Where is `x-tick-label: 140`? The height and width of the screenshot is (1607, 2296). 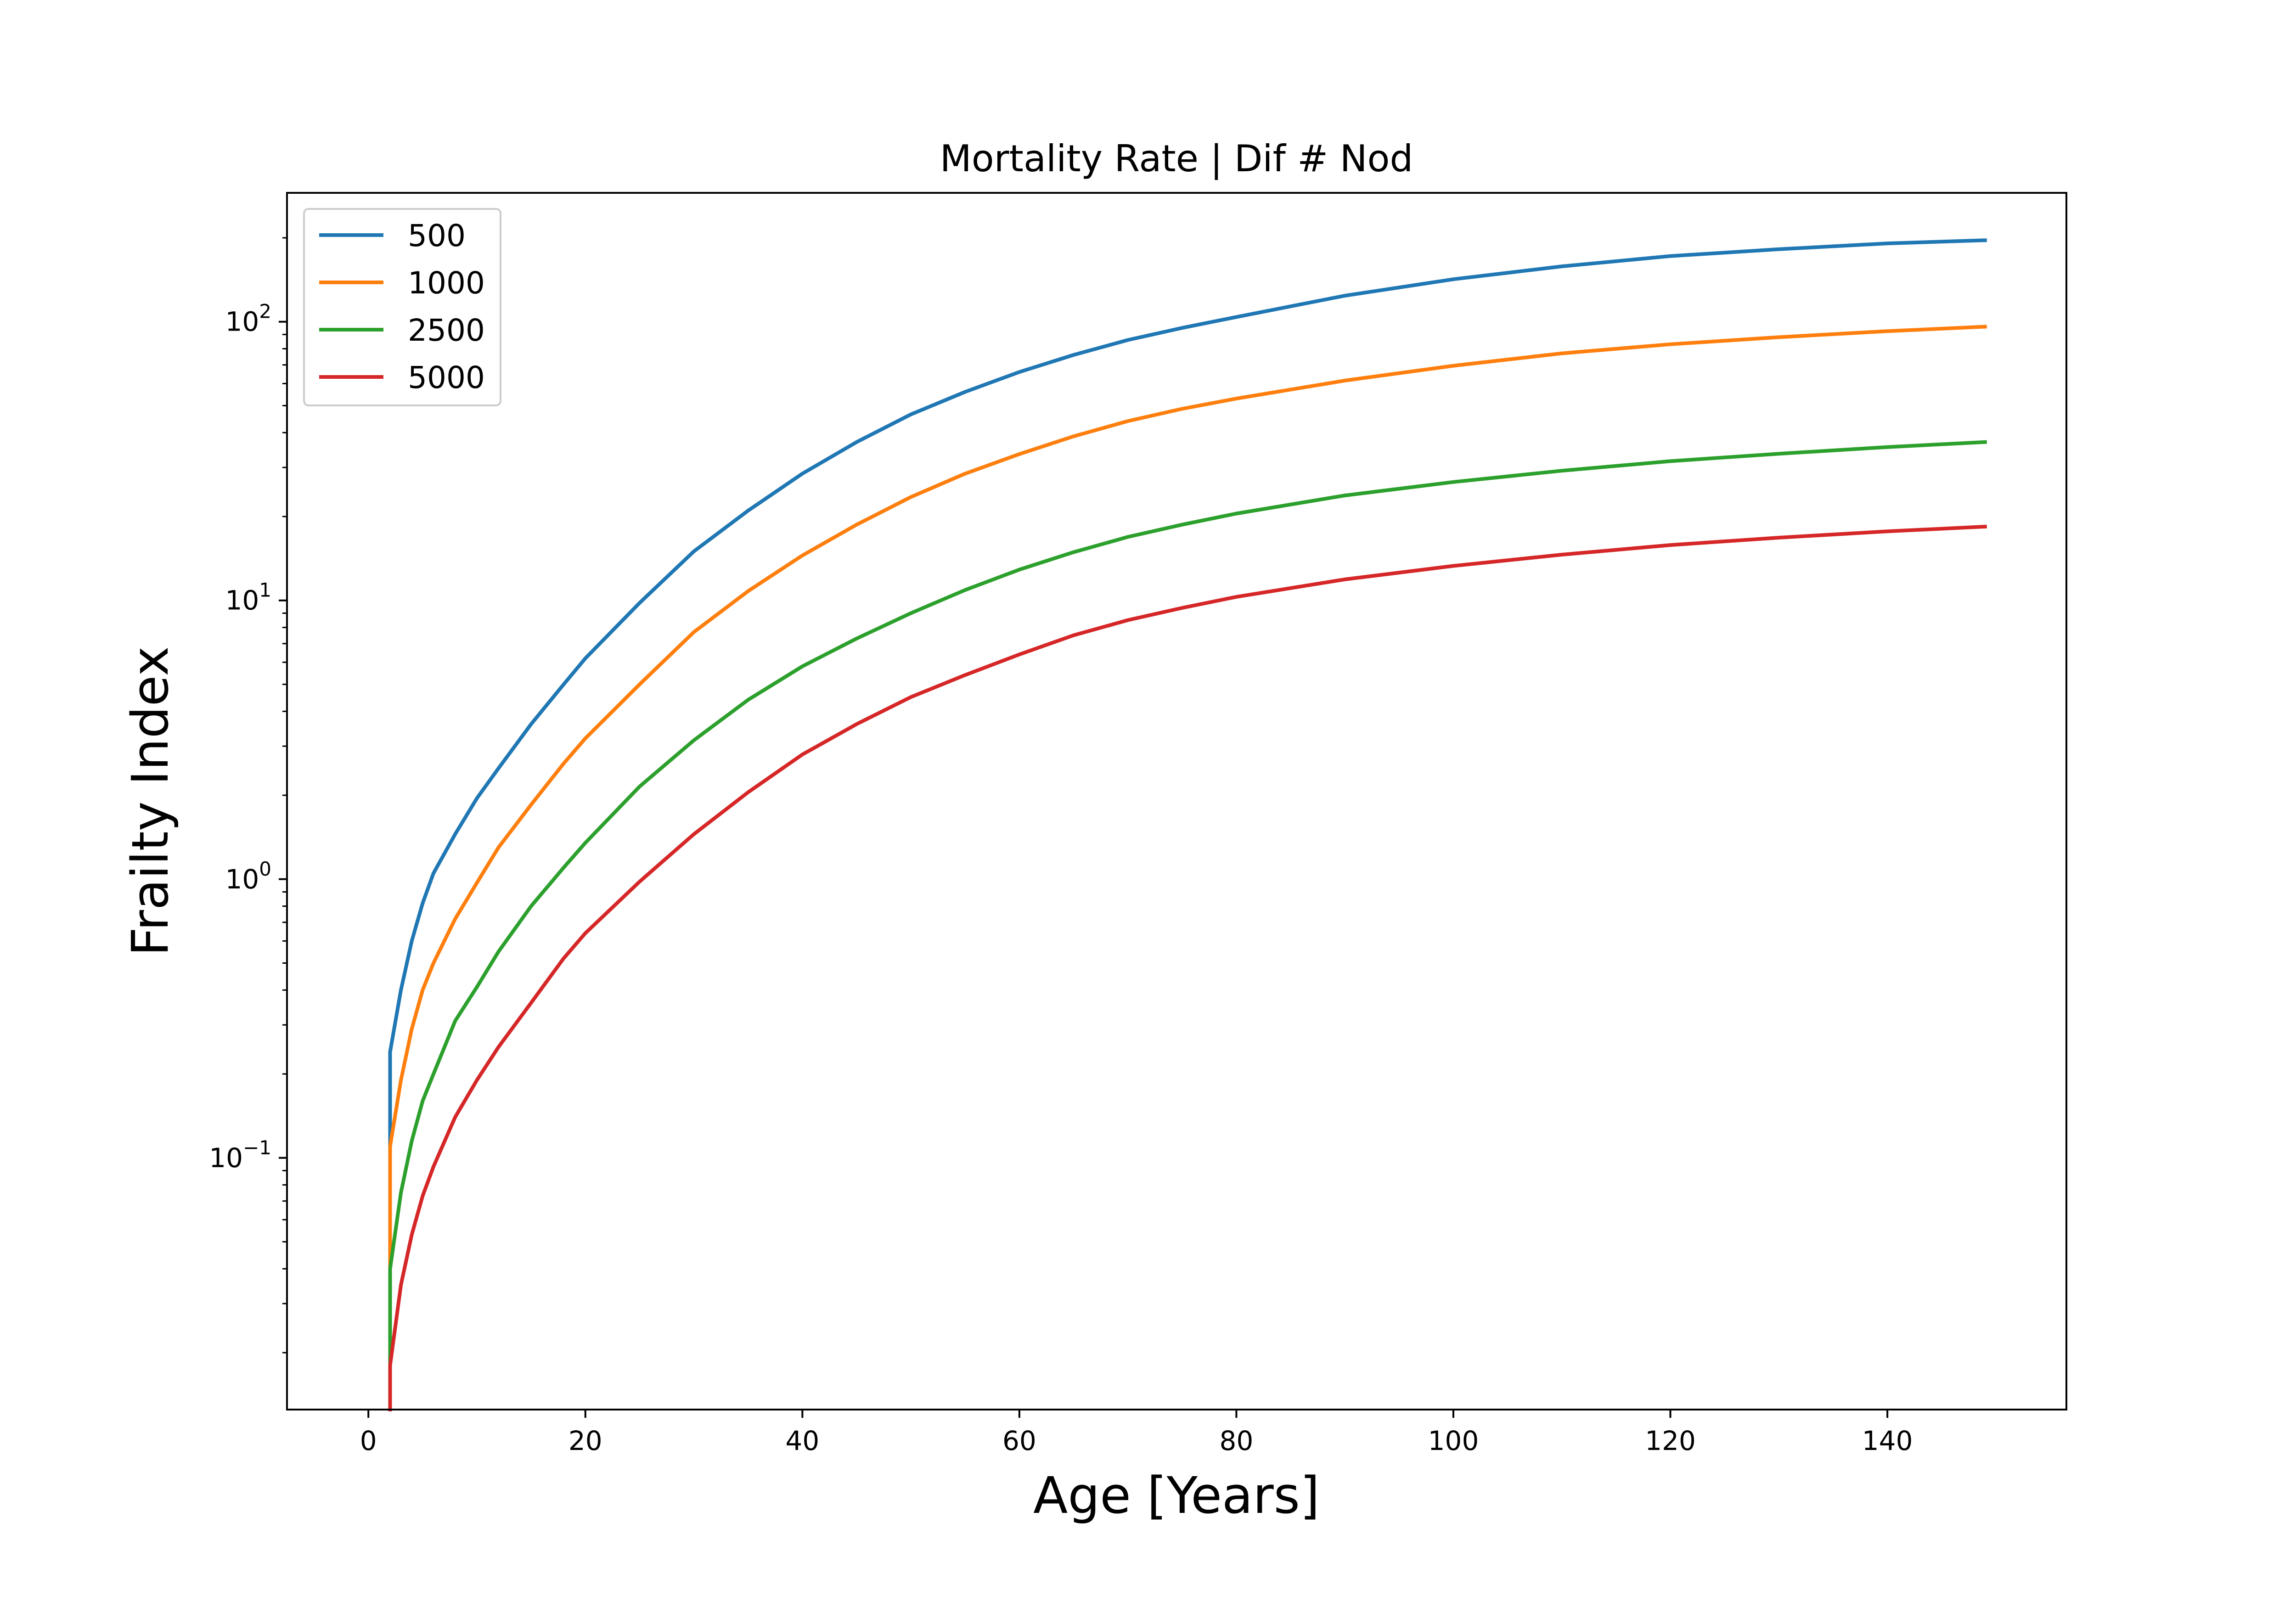 x-tick-label: 140 is located at coordinates (1888, 1440).